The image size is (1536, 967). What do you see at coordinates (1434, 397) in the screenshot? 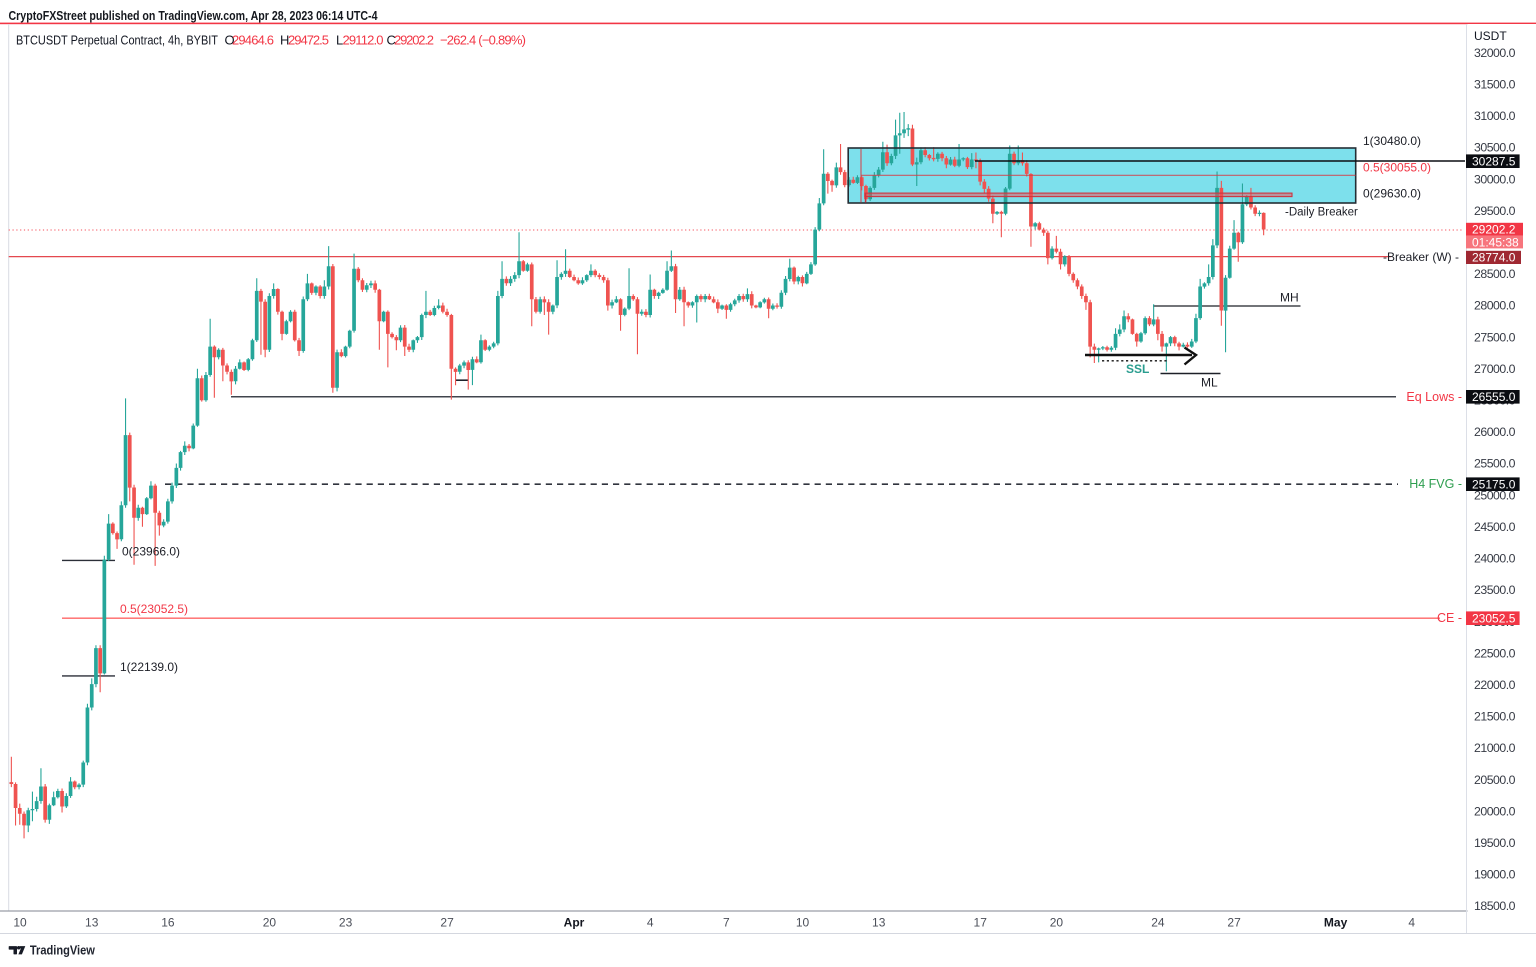
I see `svg-text: Eq Lows -` at bounding box center [1434, 397].